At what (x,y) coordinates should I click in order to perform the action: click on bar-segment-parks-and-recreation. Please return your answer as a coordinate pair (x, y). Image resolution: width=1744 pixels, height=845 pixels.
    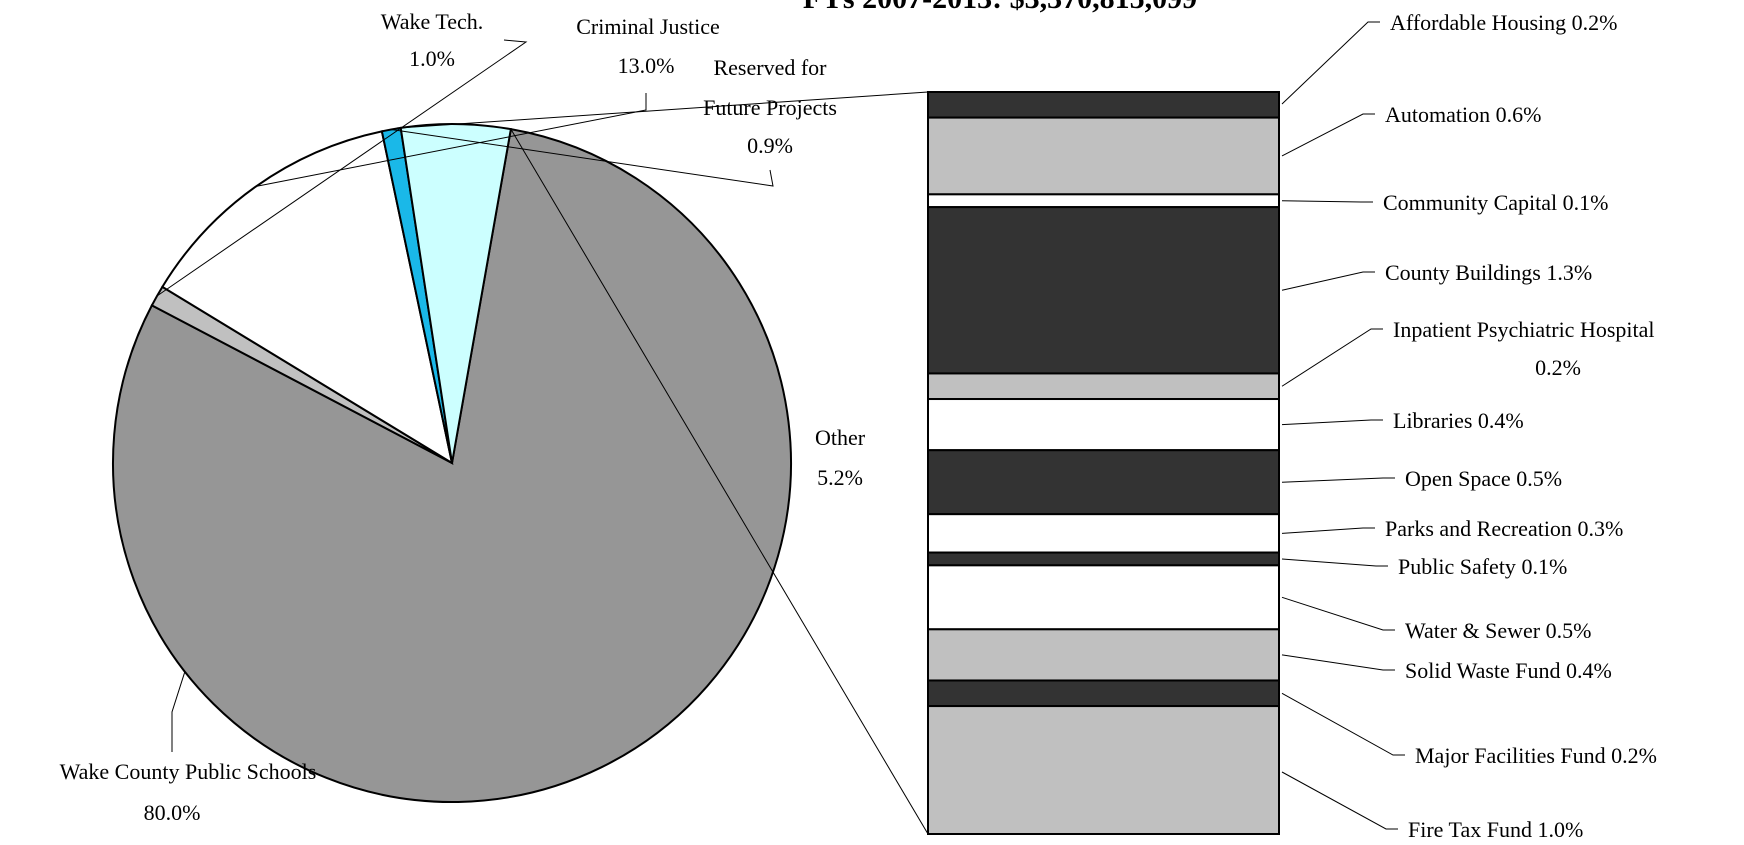
    Looking at the image, I should click on (1103, 533).